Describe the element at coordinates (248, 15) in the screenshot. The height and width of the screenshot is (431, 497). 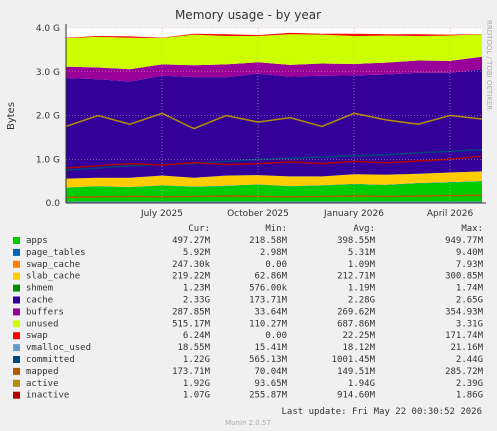
I see `chart-title: Memory usage - by year` at that location.